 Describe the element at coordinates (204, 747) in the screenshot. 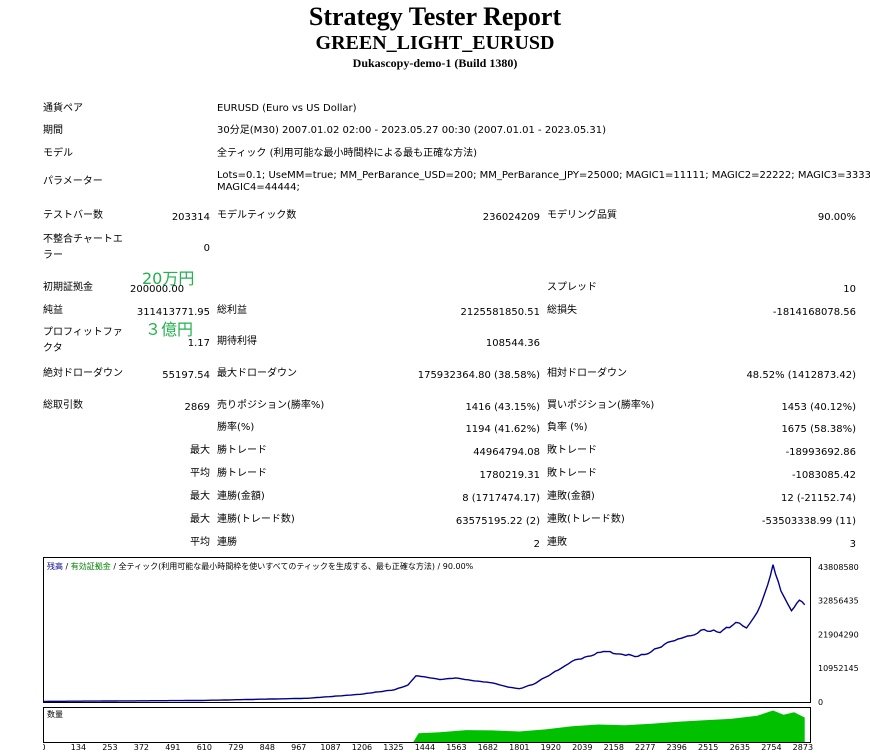

I see `x-tick-label: 610` at that location.